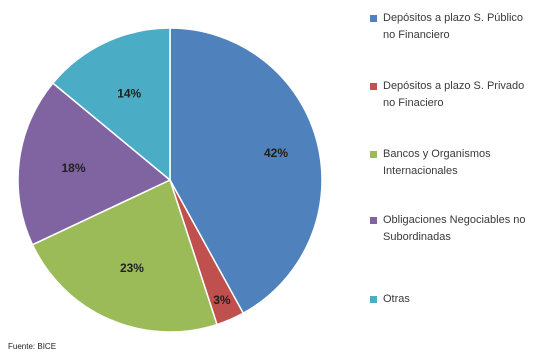  What do you see at coordinates (132, 268) in the screenshot?
I see `slice-data-label: 23%` at bounding box center [132, 268].